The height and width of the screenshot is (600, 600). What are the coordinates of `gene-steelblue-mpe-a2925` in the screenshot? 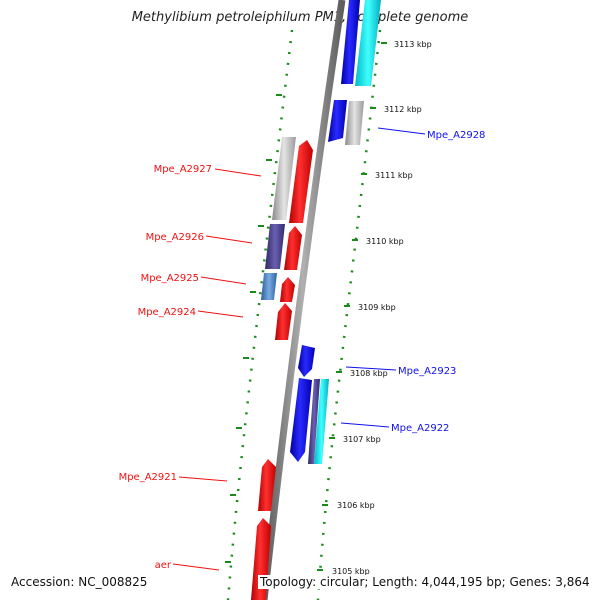 It's located at (269, 286).